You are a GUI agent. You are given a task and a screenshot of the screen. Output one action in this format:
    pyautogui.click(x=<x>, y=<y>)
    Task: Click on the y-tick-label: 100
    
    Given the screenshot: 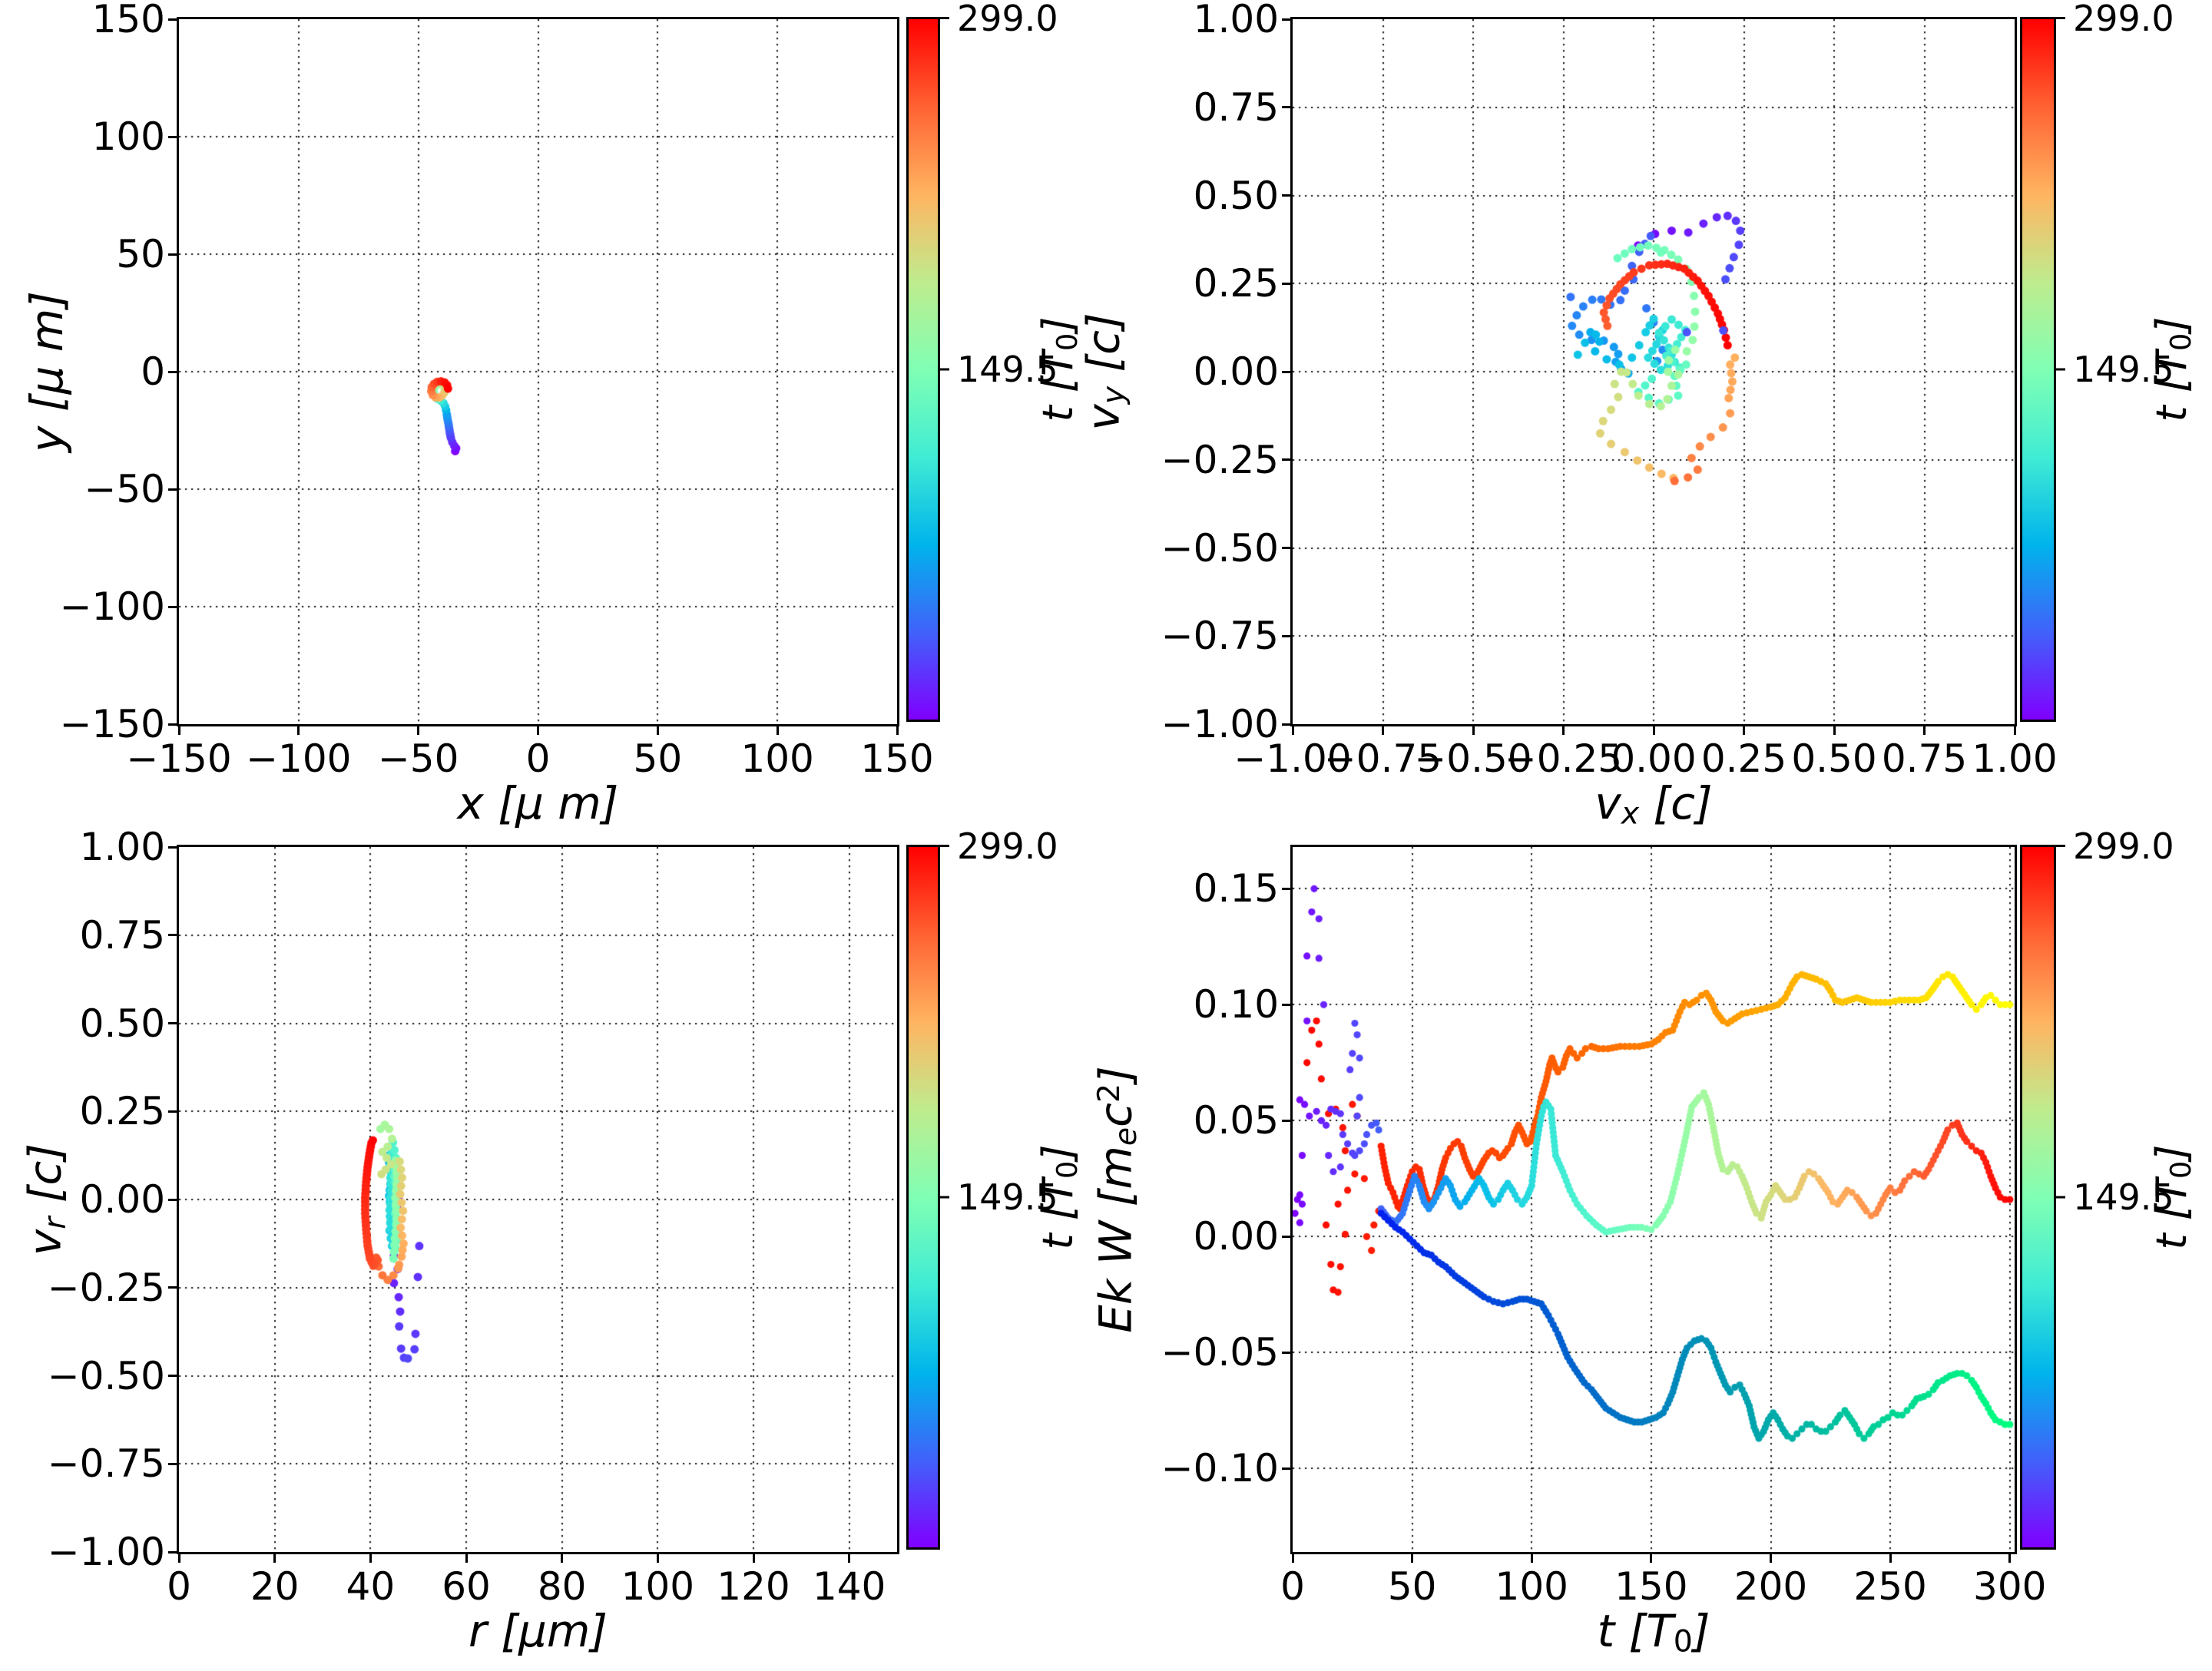 What is the action you would take?
    pyautogui.click(x=128, y=136)
    